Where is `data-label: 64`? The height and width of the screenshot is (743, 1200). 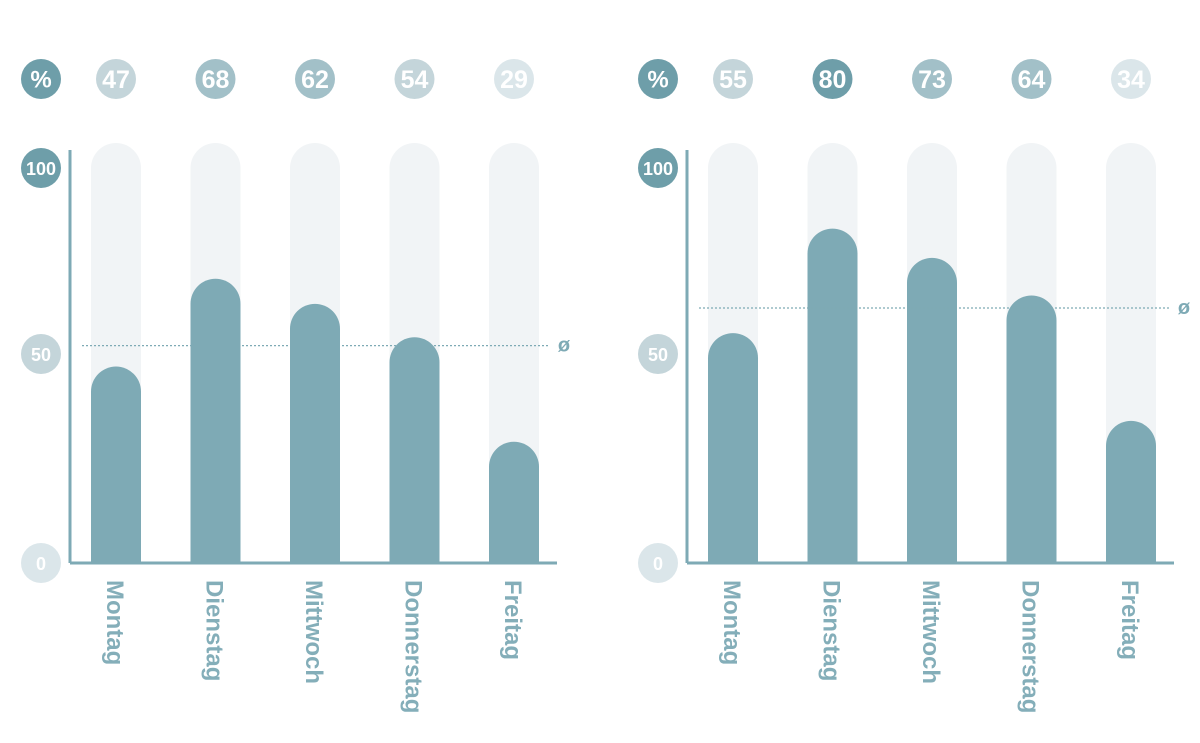
data-label: 64 is located at coordinates (1032, 80).